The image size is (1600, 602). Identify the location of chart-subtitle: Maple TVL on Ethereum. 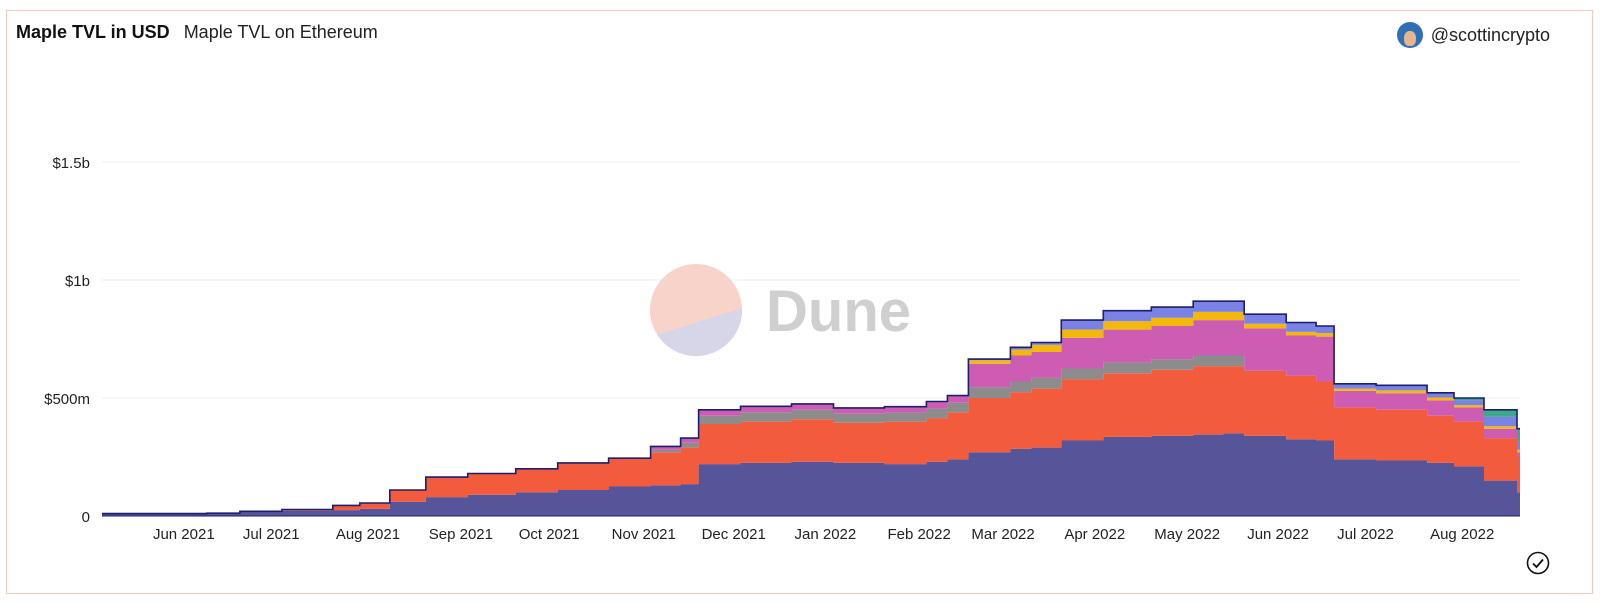
(280, 32).